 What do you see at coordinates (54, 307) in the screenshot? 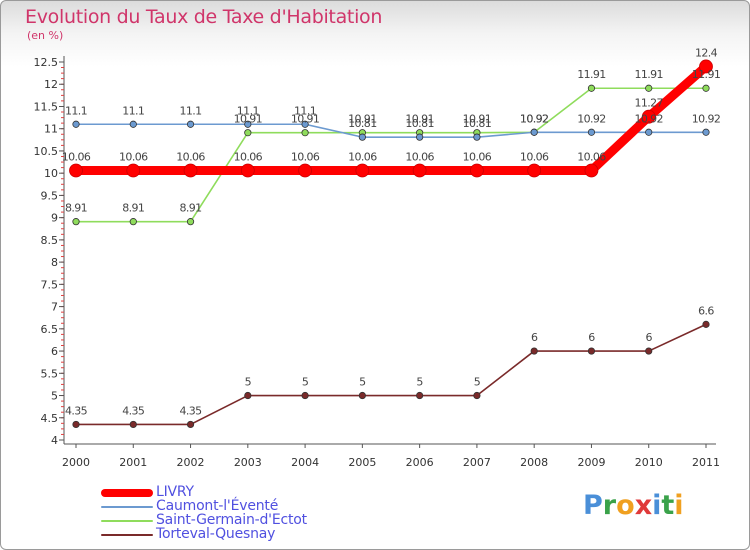
I see `y-tick-label: 7` at bounding box center [54, 307].